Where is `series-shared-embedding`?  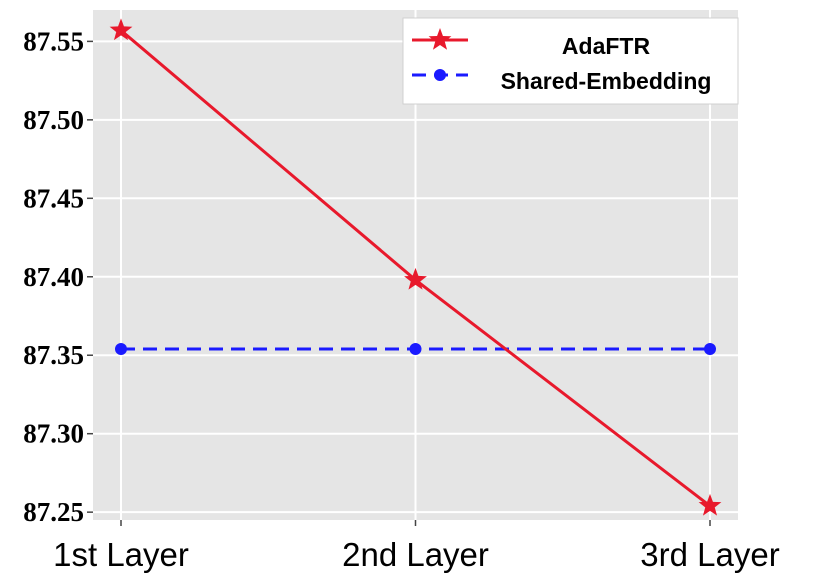 series-shared-embedding is located at coordinates (415, 348).